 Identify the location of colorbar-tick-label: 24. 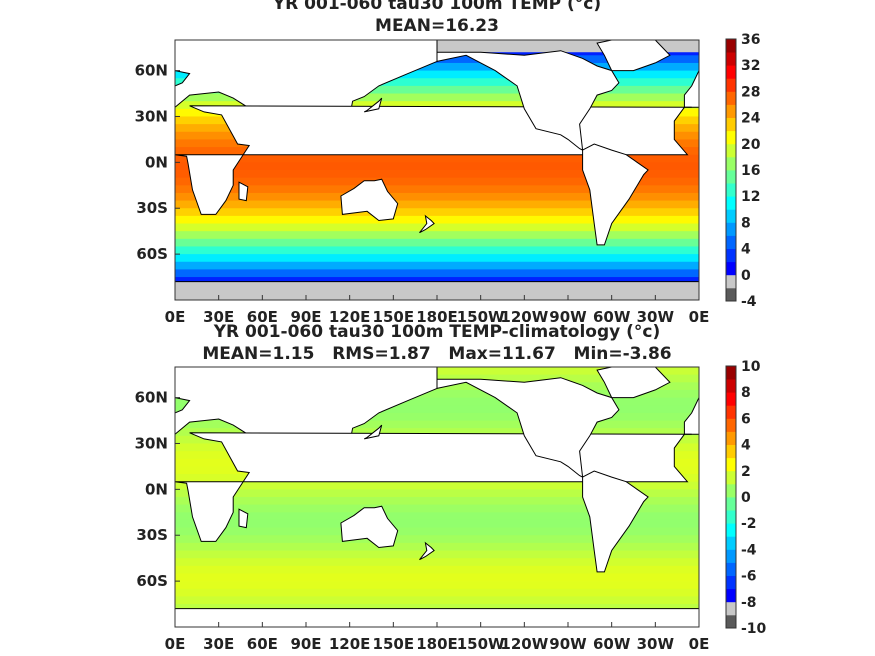
(751, 119).